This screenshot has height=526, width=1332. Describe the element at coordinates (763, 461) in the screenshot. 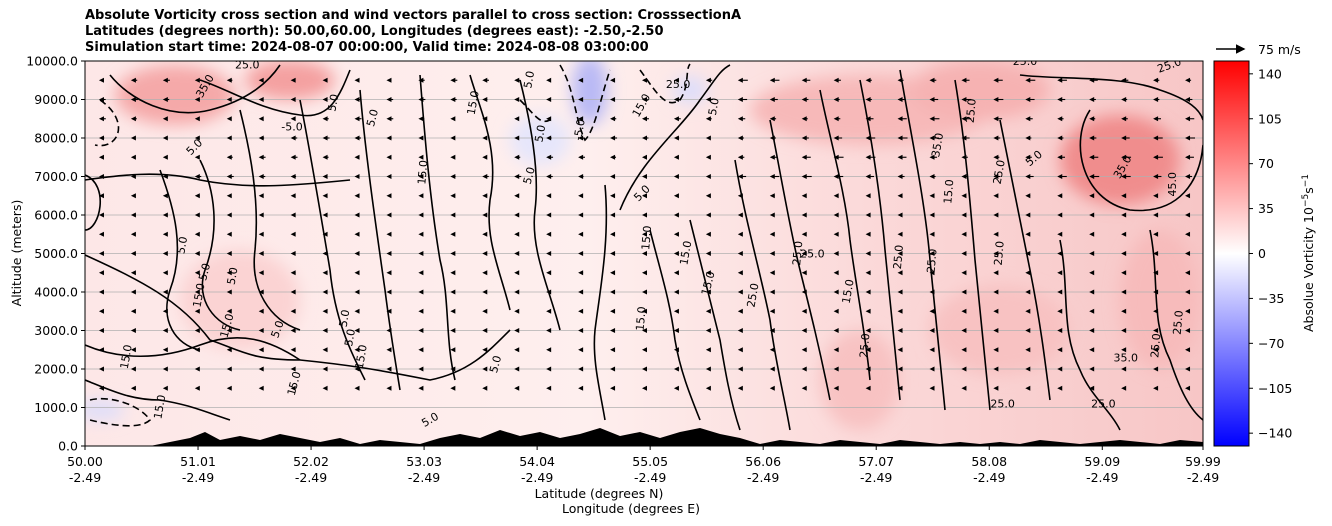

I see `x-tick-label-latitude: 56.06` at that location.